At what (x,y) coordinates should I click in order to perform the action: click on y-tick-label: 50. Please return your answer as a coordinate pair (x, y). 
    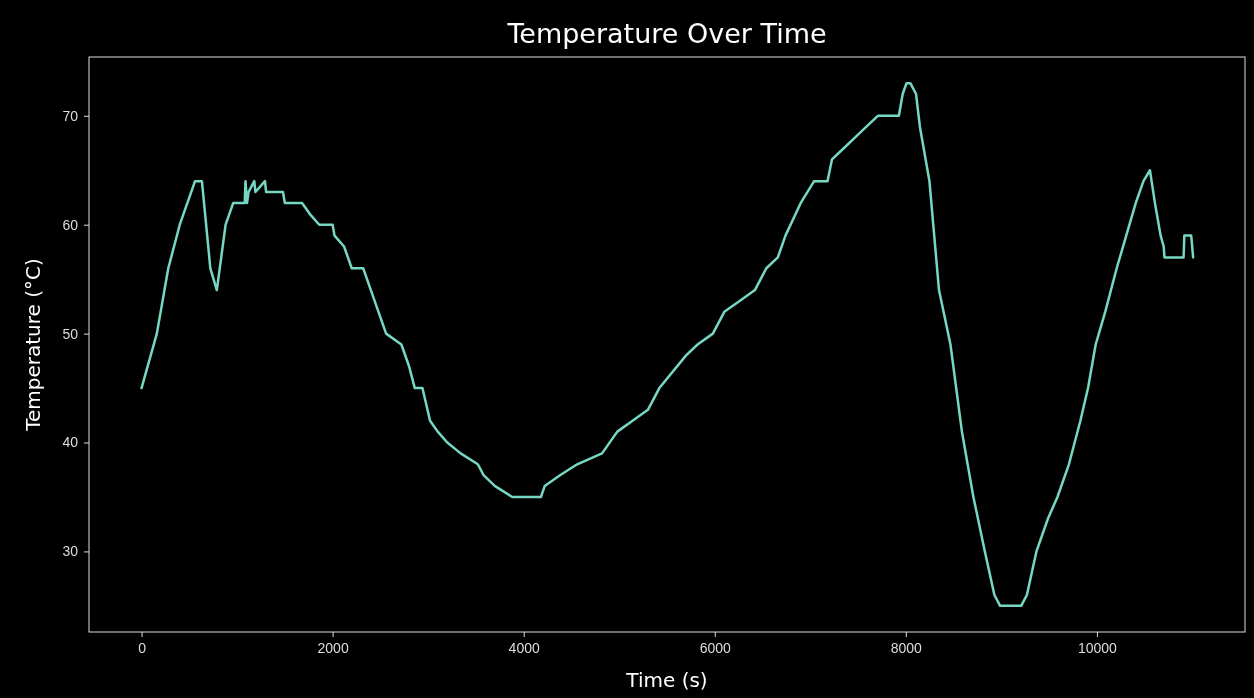
    Looking at the image, I should click on (70, 333).